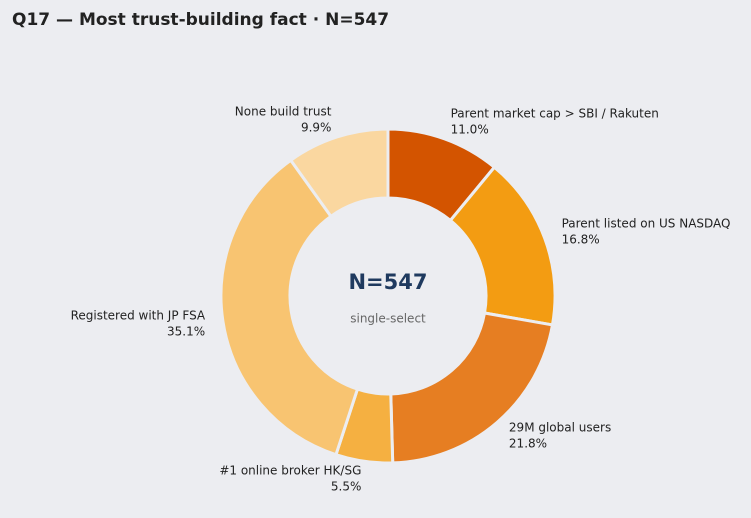 The height and width of the screenshot is (518, 751). I want to click on slice-value-label: 21.8%, so click(528, 444).